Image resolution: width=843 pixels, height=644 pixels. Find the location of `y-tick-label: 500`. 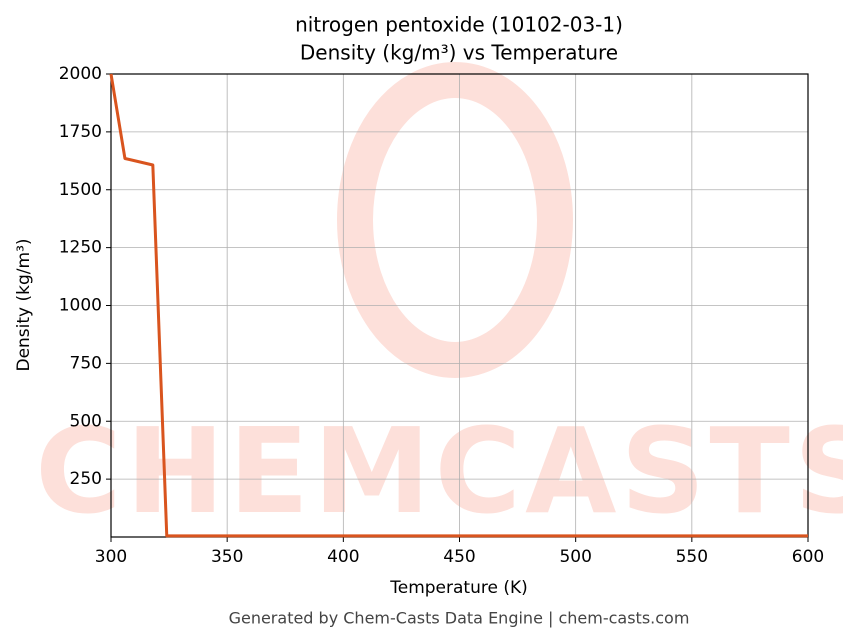

y-tick-label: 500 is located at coordinates (86, 421).